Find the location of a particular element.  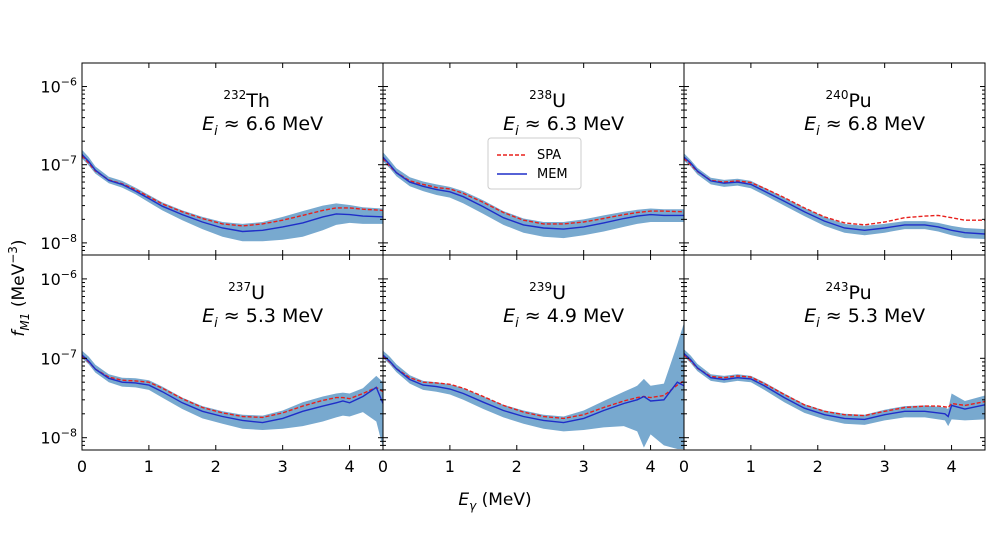

legend-mem-label: MEM is located at coordinates (552, 174).